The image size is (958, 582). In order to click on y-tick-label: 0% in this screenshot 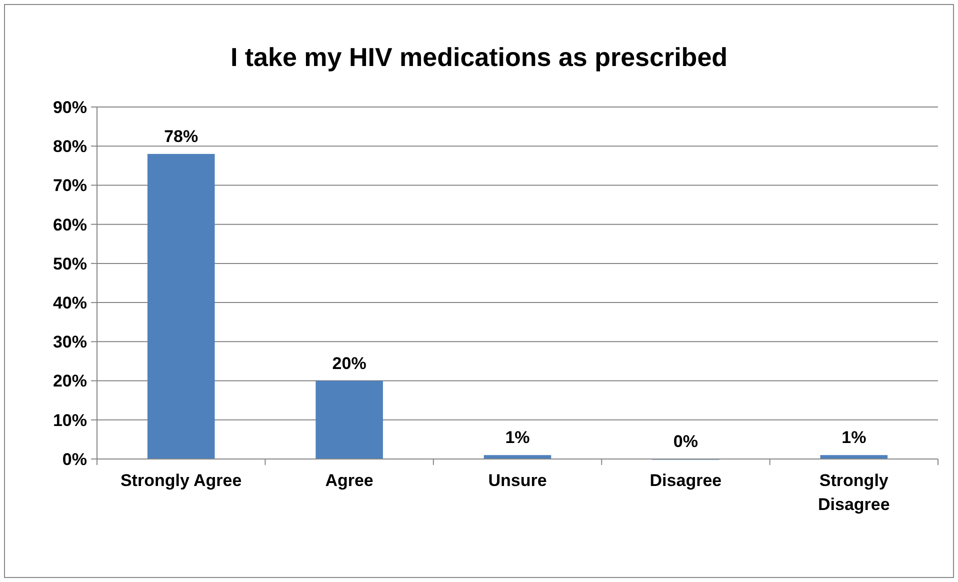, I will do `click(74, 459)`.